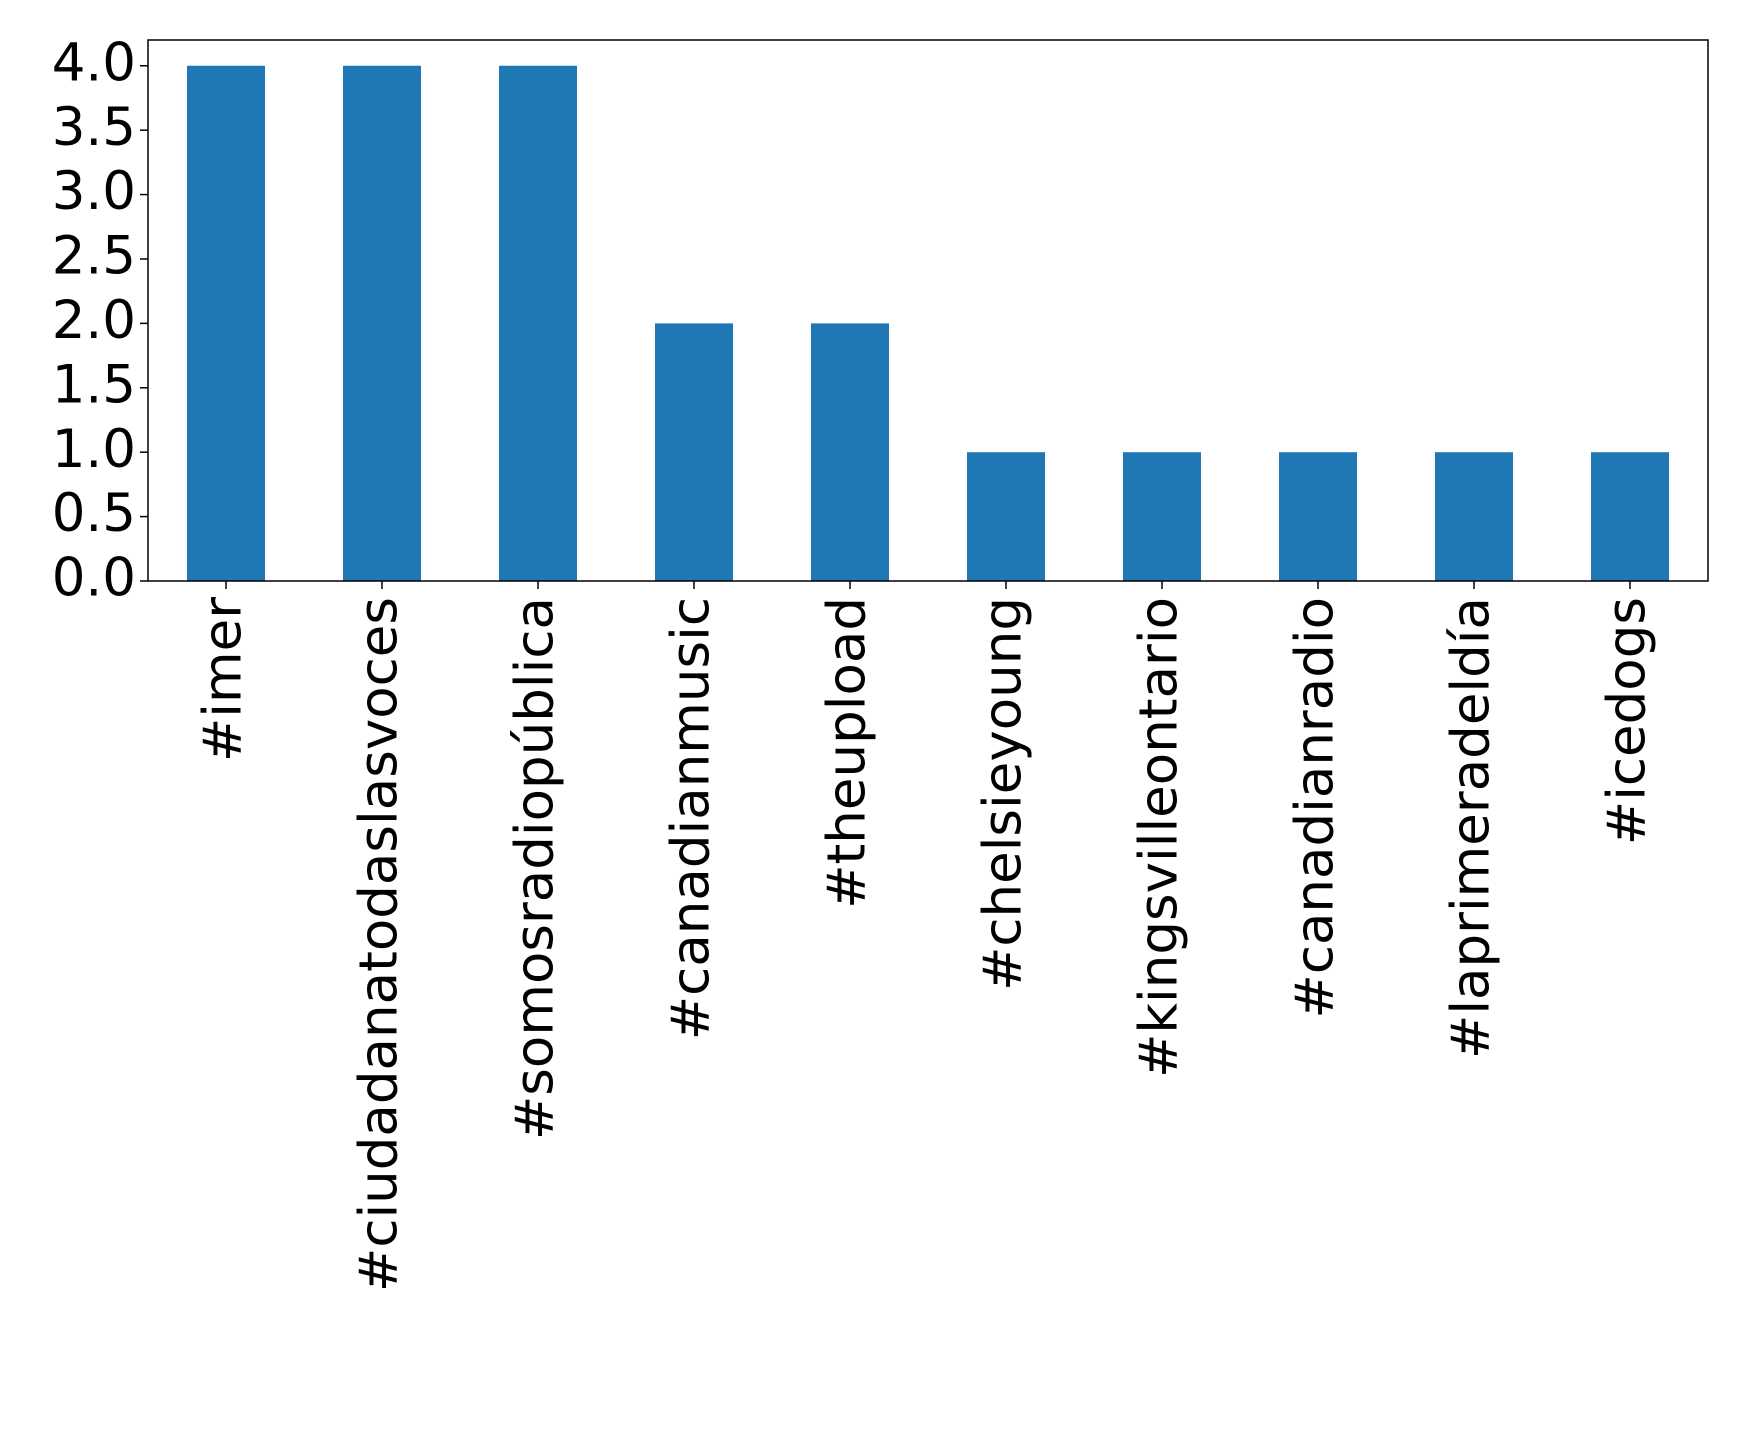  Describe the element at coordinates (535, 868) in the screenshot. I see `x-tick-label: #somosradiopública` at that location.